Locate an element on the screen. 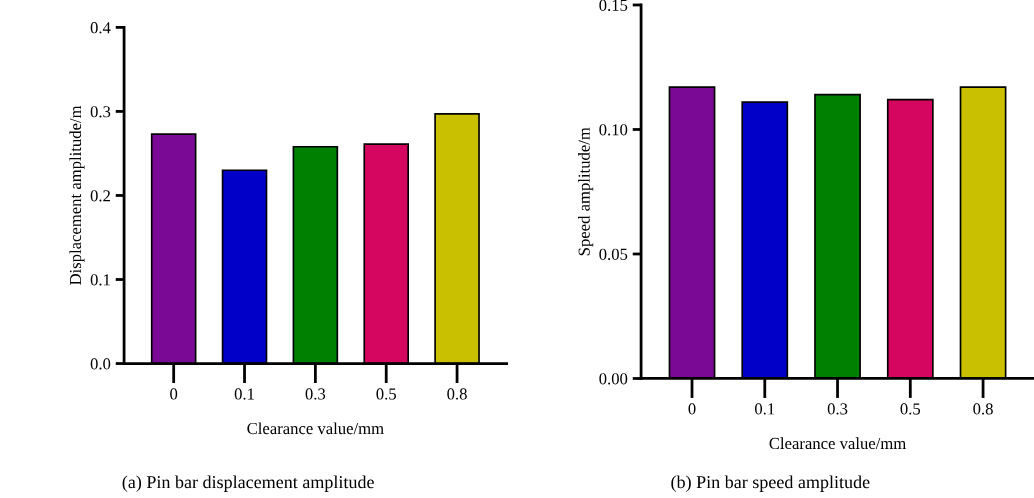  text: (b) Pin bar speed amplitude is located at coordinates (770, 483).